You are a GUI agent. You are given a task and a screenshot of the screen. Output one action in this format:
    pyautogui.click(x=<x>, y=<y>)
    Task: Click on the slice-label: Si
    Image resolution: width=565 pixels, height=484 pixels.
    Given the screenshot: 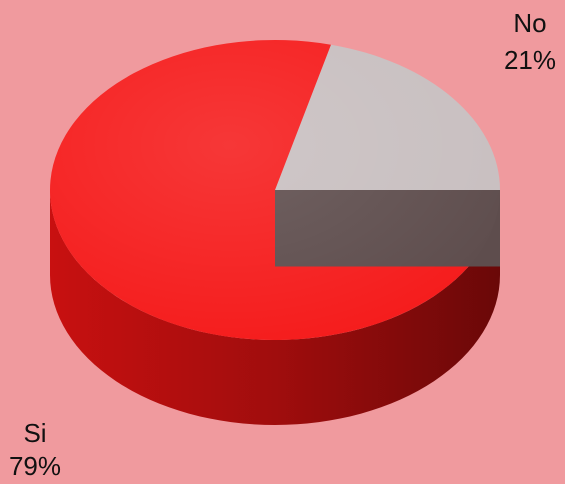 What is the action you would take?
    pyautogui.click(x=34, y=433)
    